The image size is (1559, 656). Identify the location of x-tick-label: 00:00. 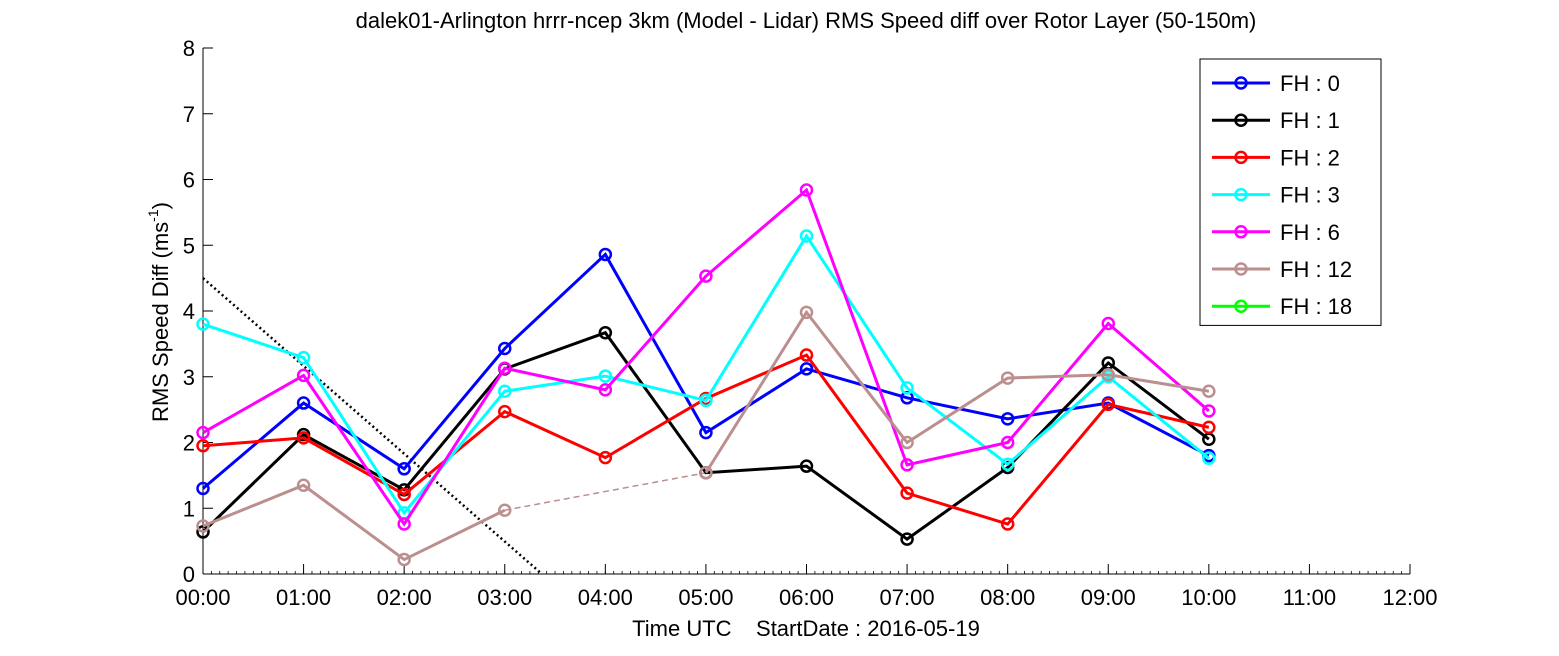
(202, 597).